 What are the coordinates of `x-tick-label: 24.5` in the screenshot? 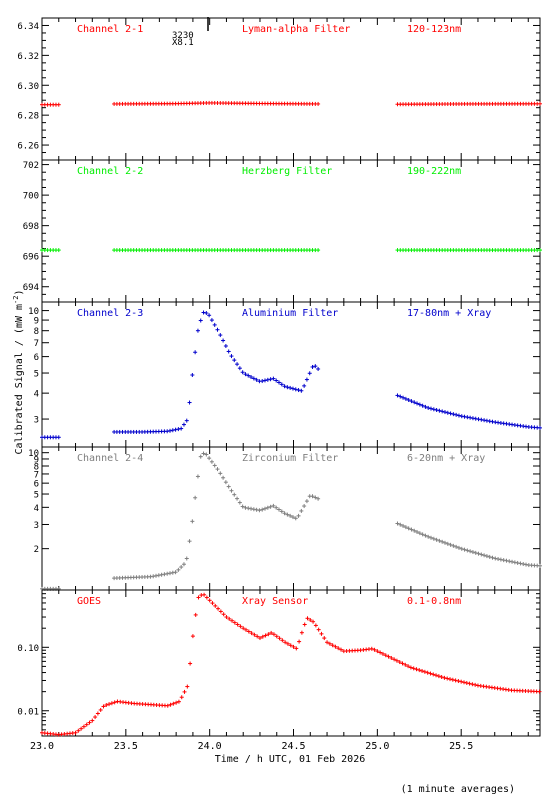 It's located at (293, 746).